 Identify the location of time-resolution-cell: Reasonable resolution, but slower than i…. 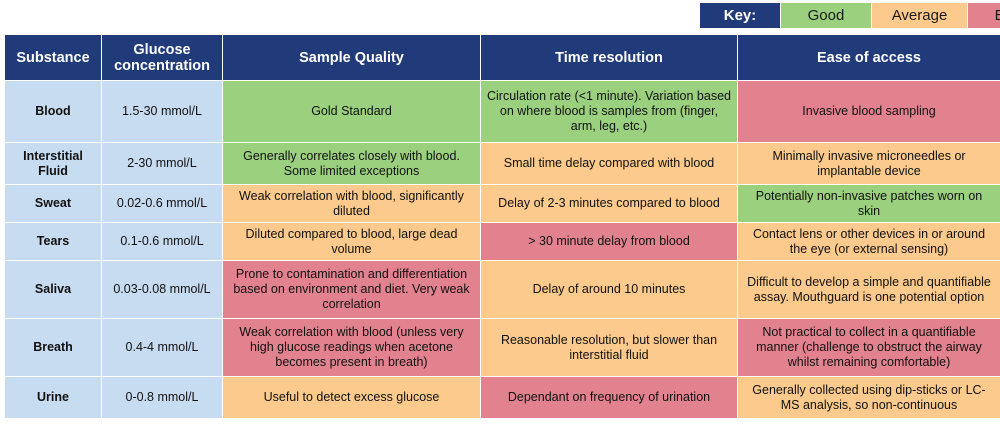
(609, 347).